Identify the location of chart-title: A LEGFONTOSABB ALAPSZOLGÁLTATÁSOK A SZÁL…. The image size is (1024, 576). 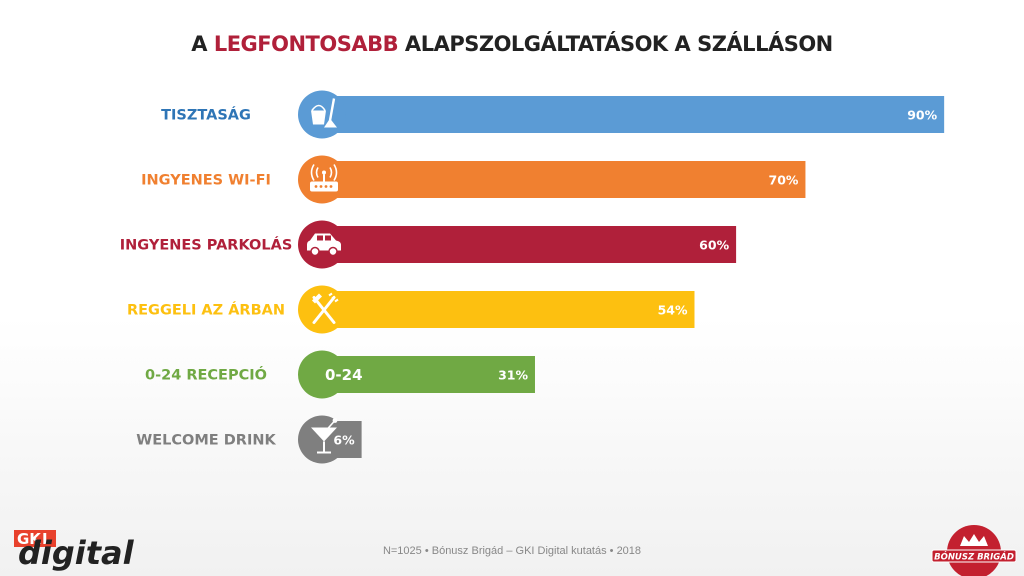
(512, 44).